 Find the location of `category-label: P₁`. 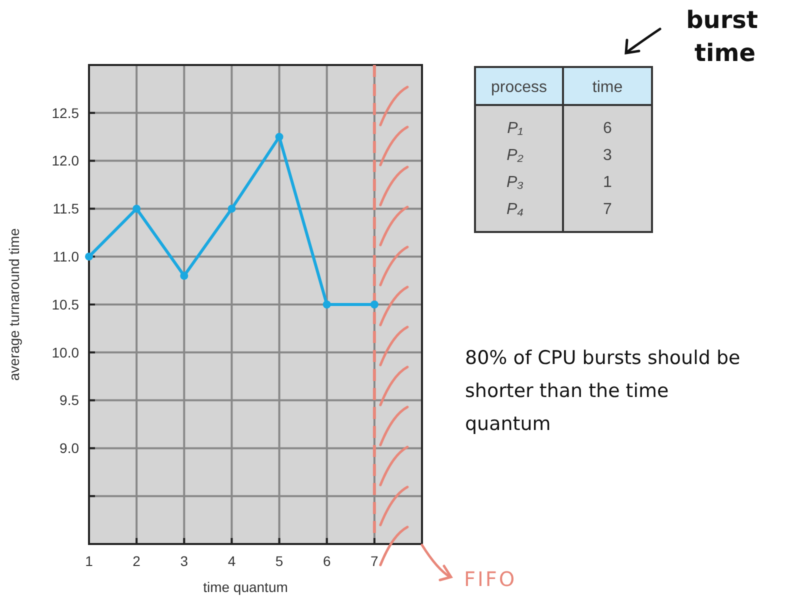

category-label: P₁ is located at coordinates (515, 128).